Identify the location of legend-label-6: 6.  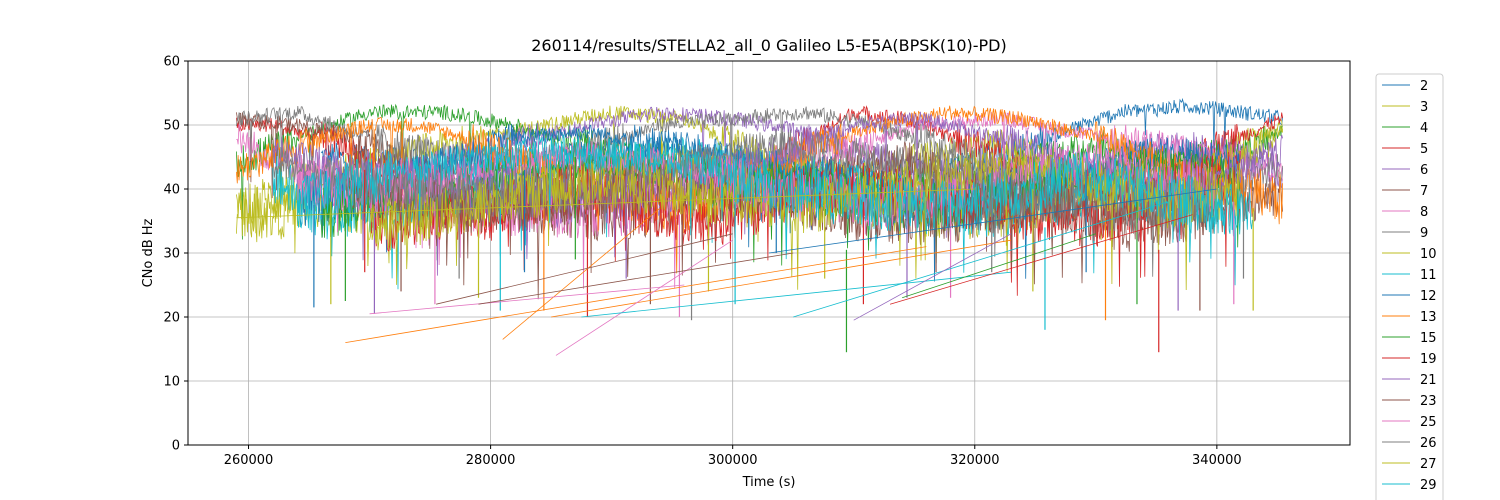
(1424, 170).